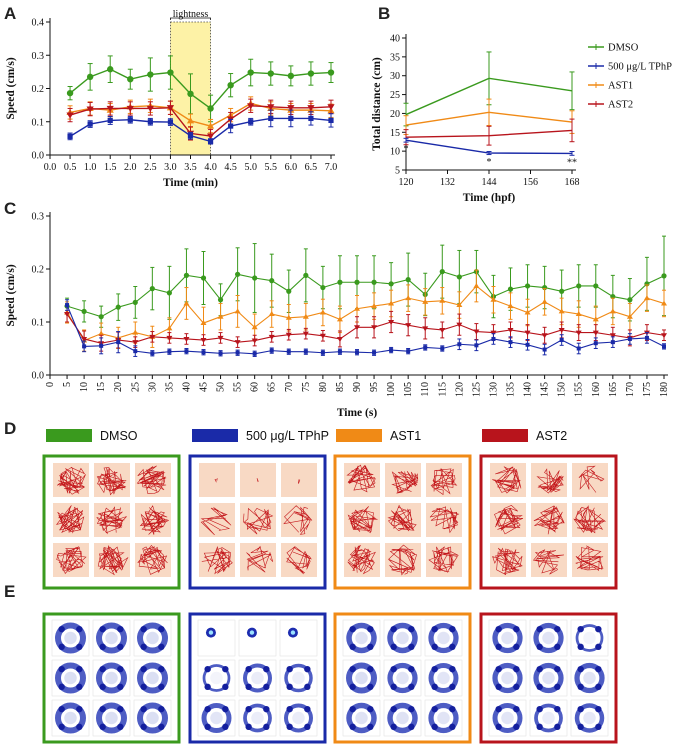 Image resolution: width=678 pixels, height=747 pixels. I want to click on c-x-tick-label: 170, so click(630, 389).